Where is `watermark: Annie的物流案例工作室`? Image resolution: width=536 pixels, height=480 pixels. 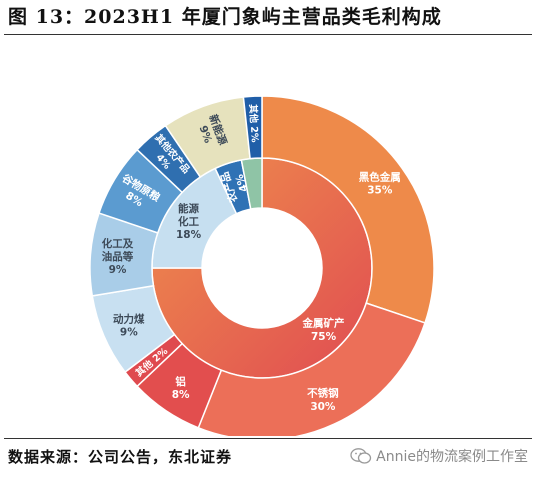 watermark: Annie的物流案例工作室 is located at coordinates (439, 456).